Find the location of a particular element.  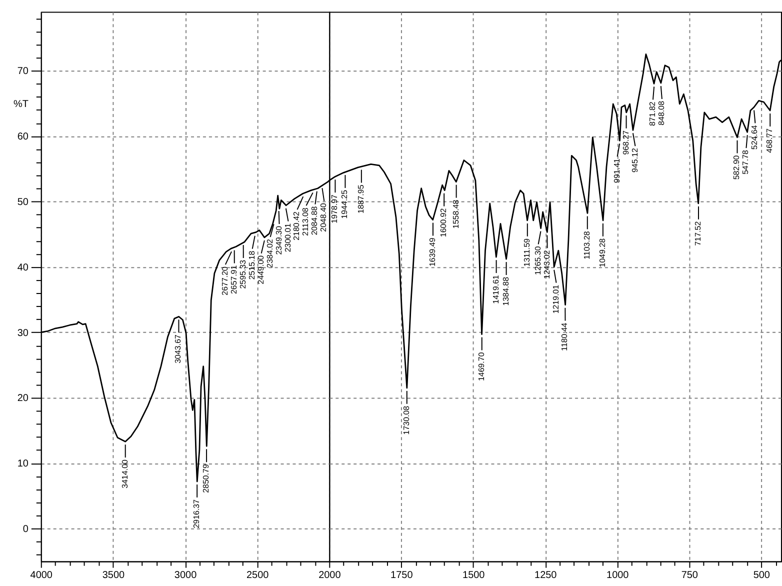

annotation: 1469.70 is located at coordinates (481, 367).